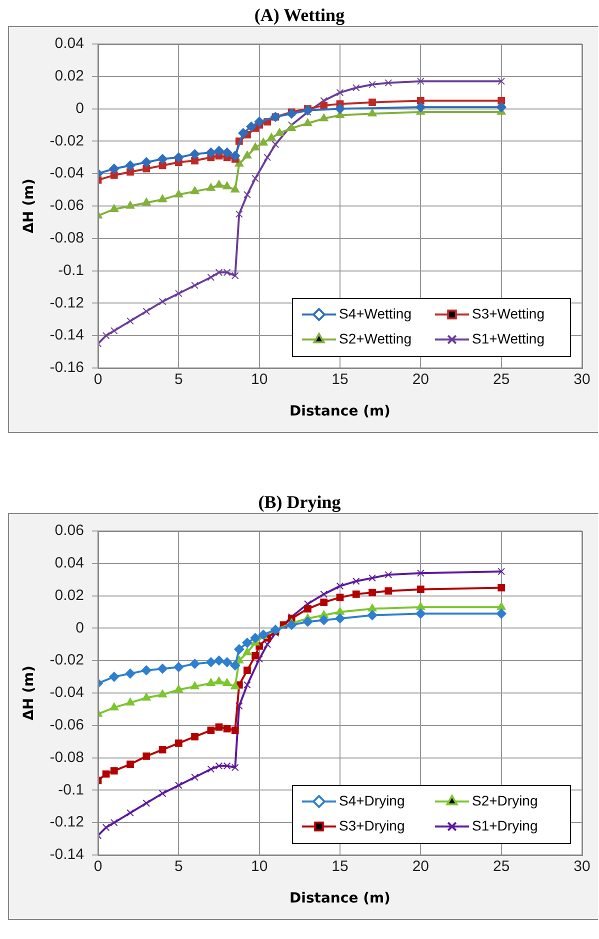 The height and width of the screenshot is (939, 599). What do you see at coordinates (67, 367) in the screenshot?
I see `y-tick-label: -0.16` at bounding box center [67, 367].